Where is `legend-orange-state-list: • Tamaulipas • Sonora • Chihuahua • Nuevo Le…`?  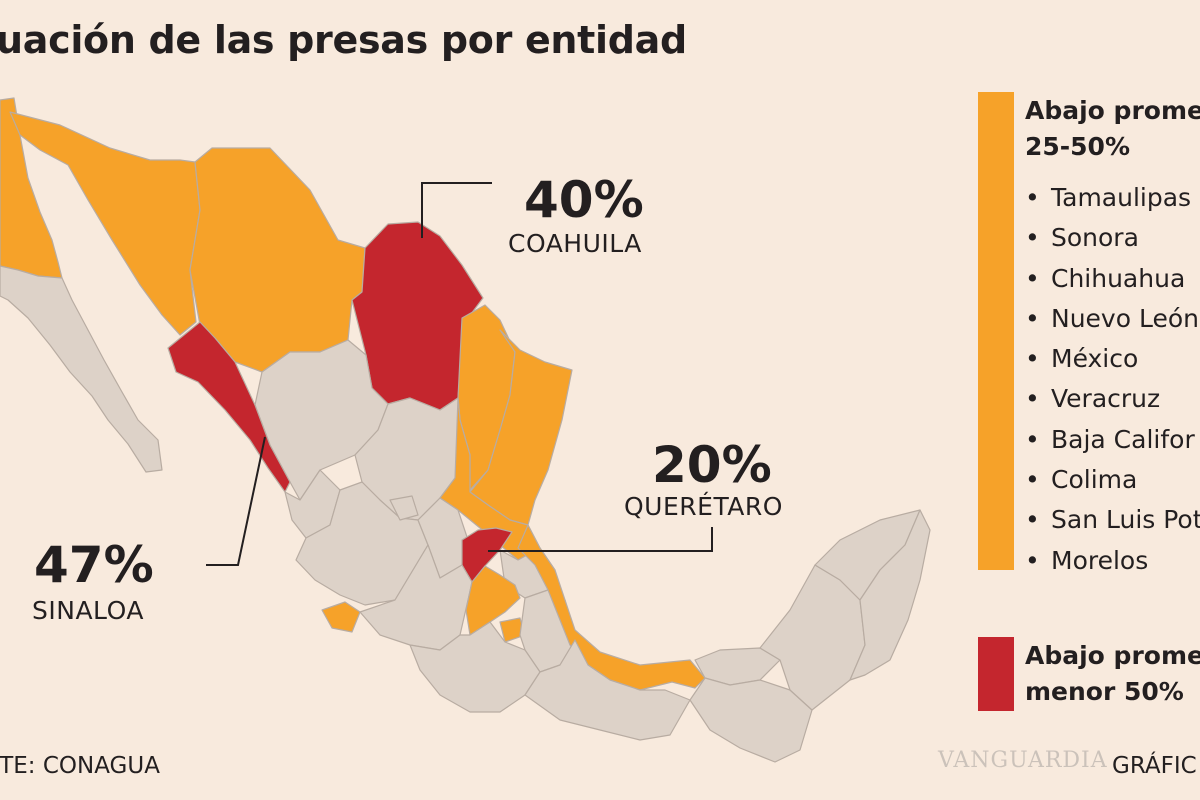 legend-orange-state-list: • Tamaulipas • Sonora • Chihuahua • Nuevo Le… is located at coordinates (1112, 379).